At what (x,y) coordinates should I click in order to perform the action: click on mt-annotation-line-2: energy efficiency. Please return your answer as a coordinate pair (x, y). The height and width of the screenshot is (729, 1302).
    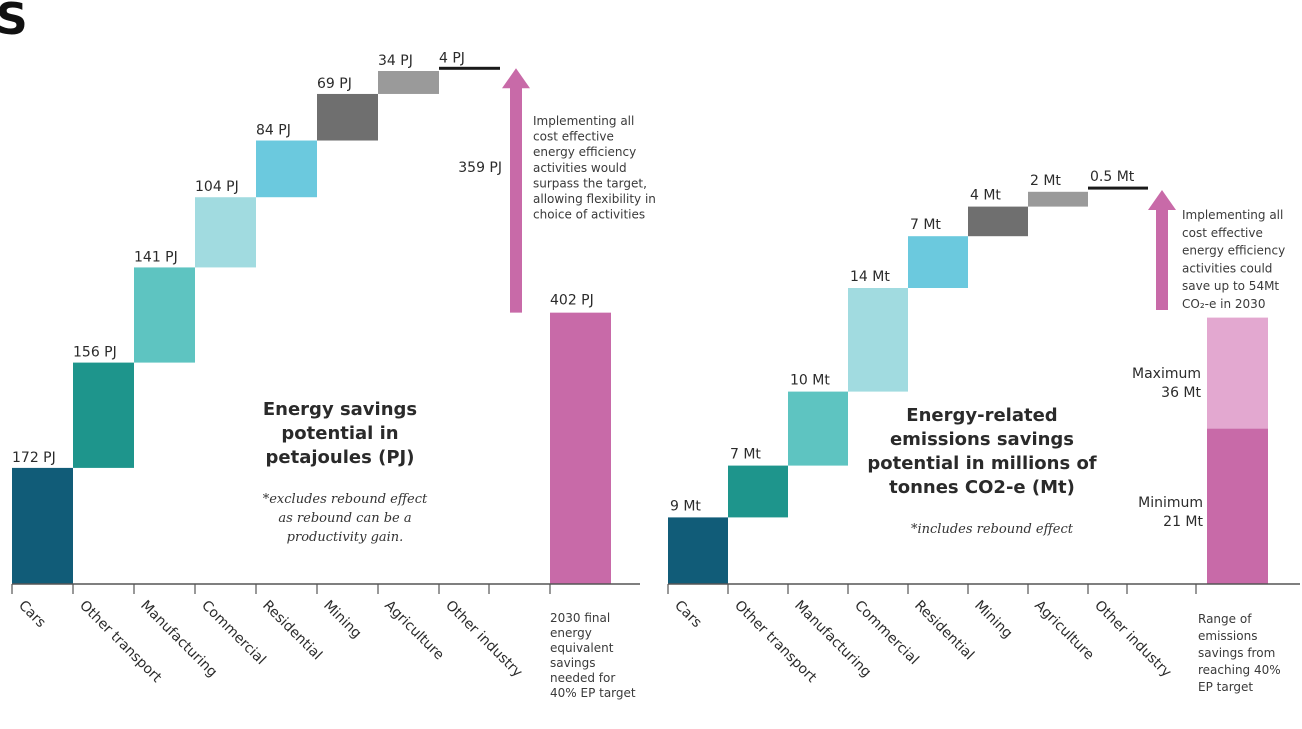
    Looking at the image, I should click on (1233, 251).